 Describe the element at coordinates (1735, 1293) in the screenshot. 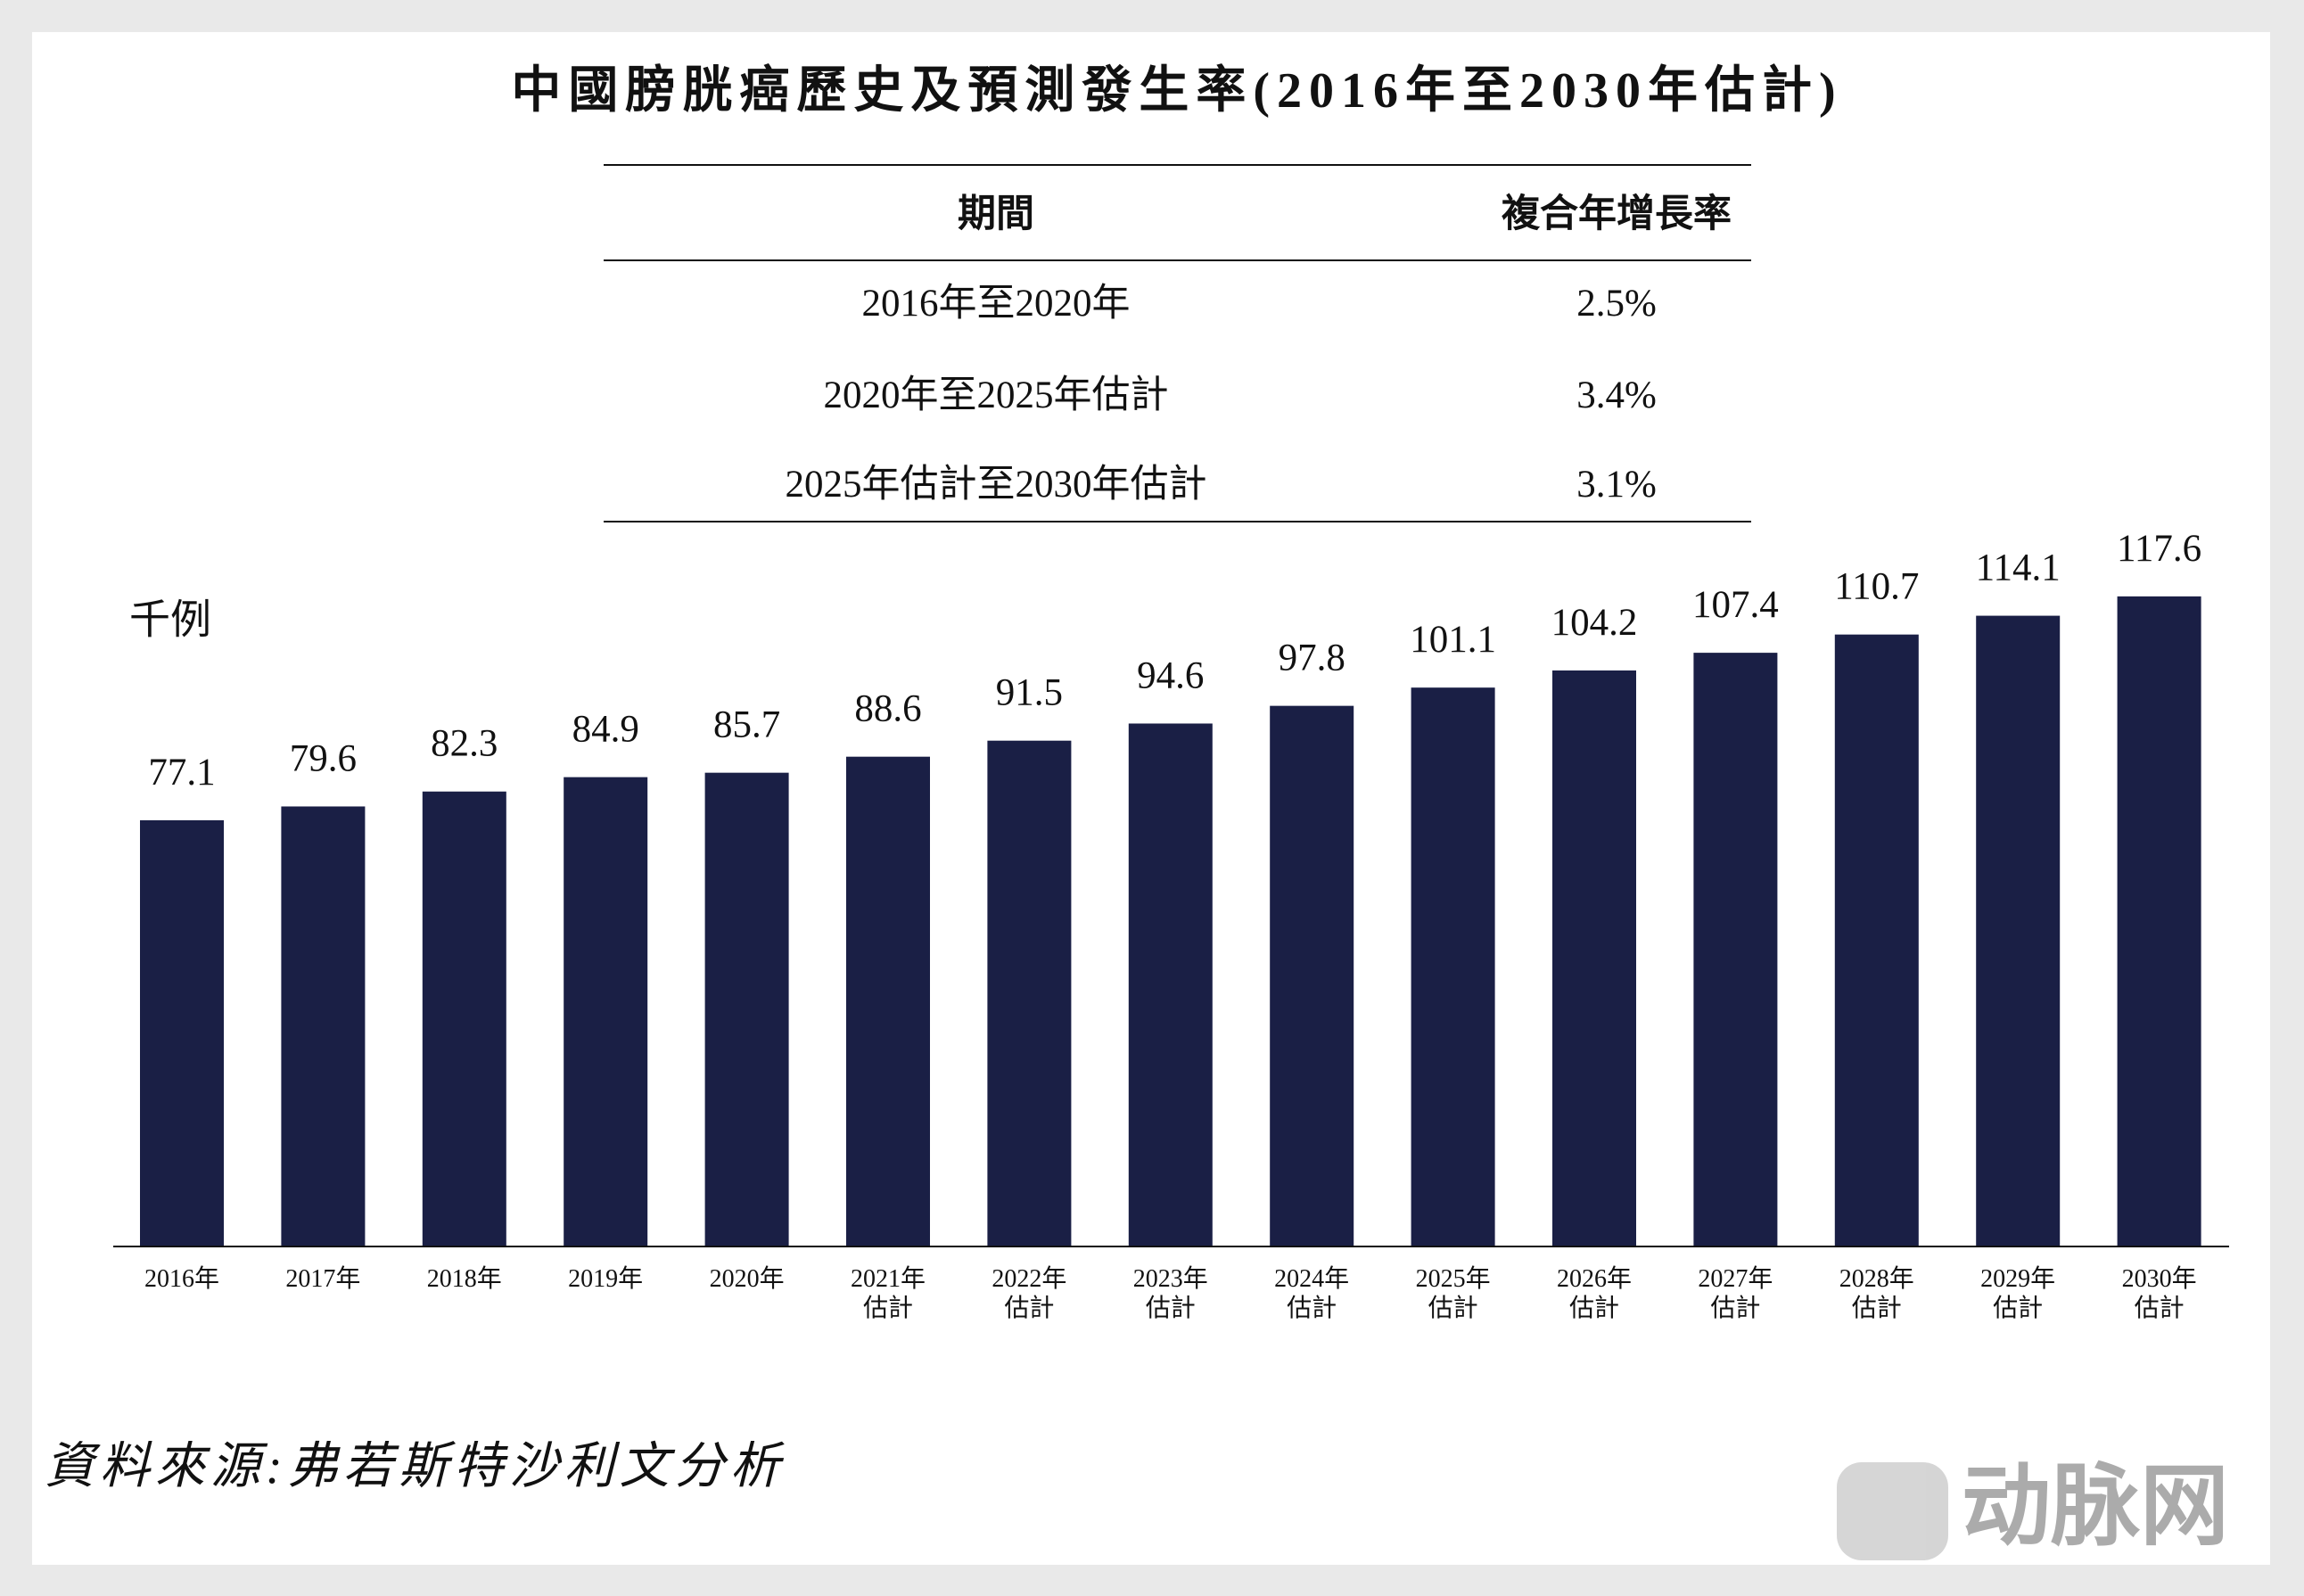

I see `x-tick-label: 2027年 估計` at that location.